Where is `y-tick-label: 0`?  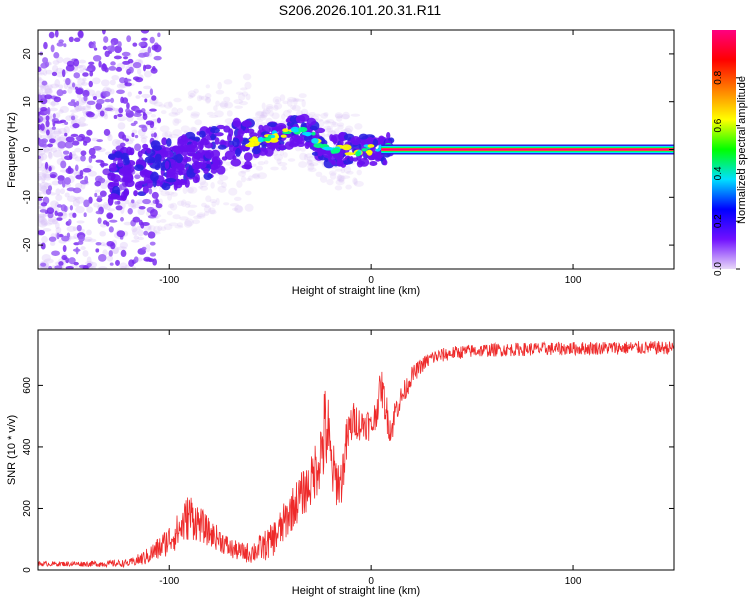
y-tick-label: 0 is located at coordinates (27, 570).